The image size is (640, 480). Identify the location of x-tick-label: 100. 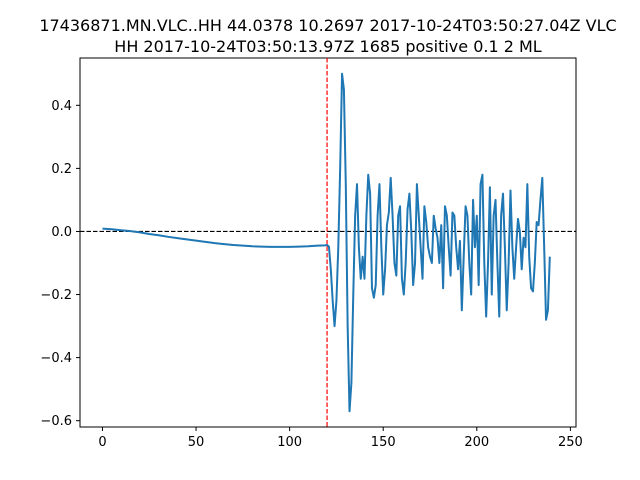
(289, 442).